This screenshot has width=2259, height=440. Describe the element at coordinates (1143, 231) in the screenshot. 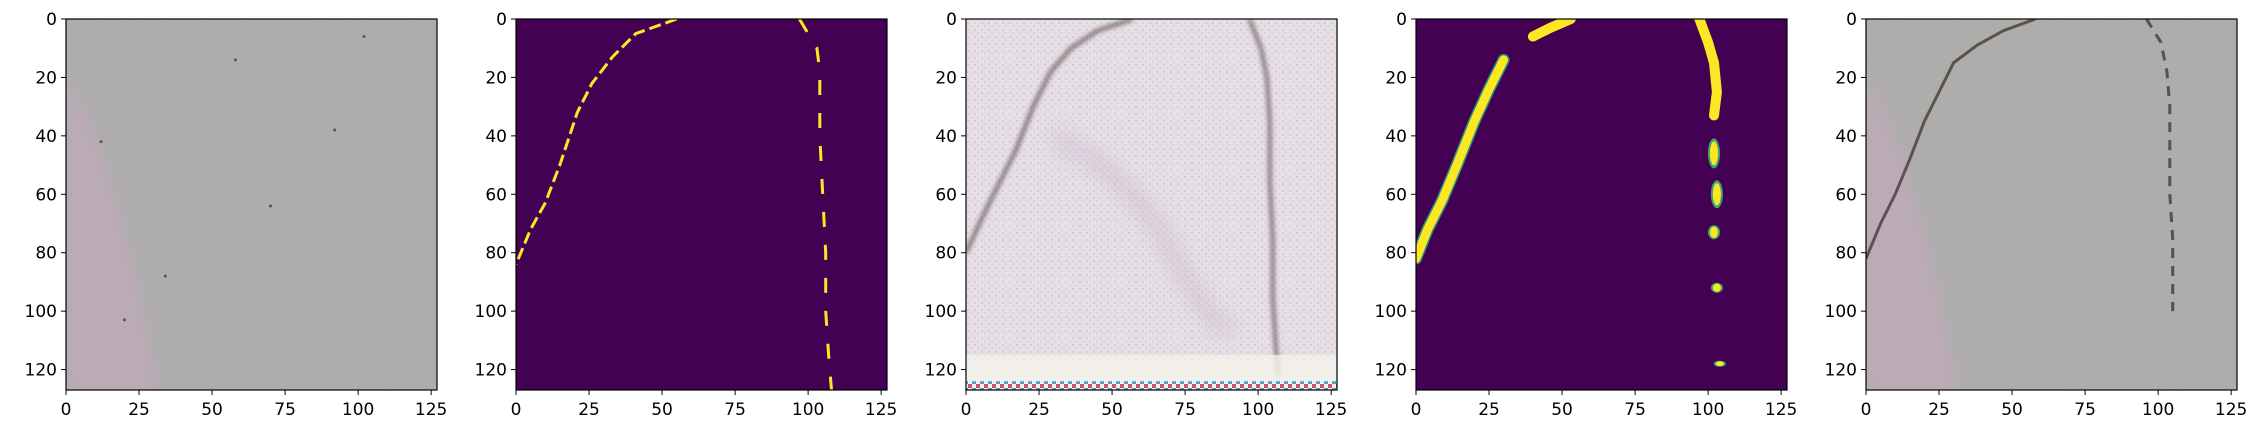

I see `recon-shading` at that location.